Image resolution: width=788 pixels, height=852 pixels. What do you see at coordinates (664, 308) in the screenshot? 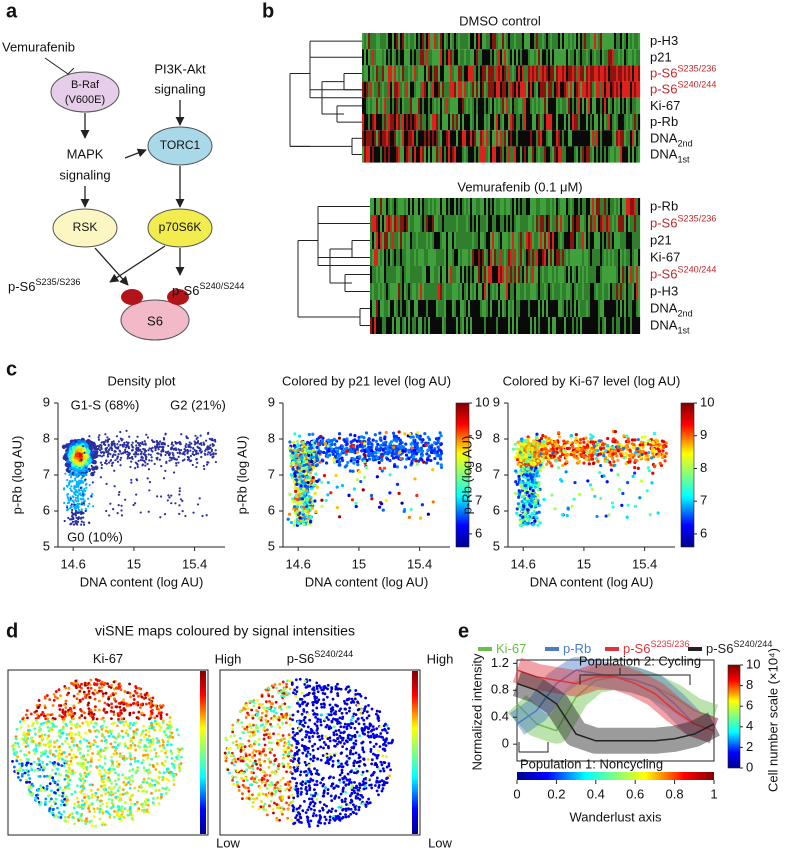
I see `text-part: DNA` at bounding box center [664, 308].